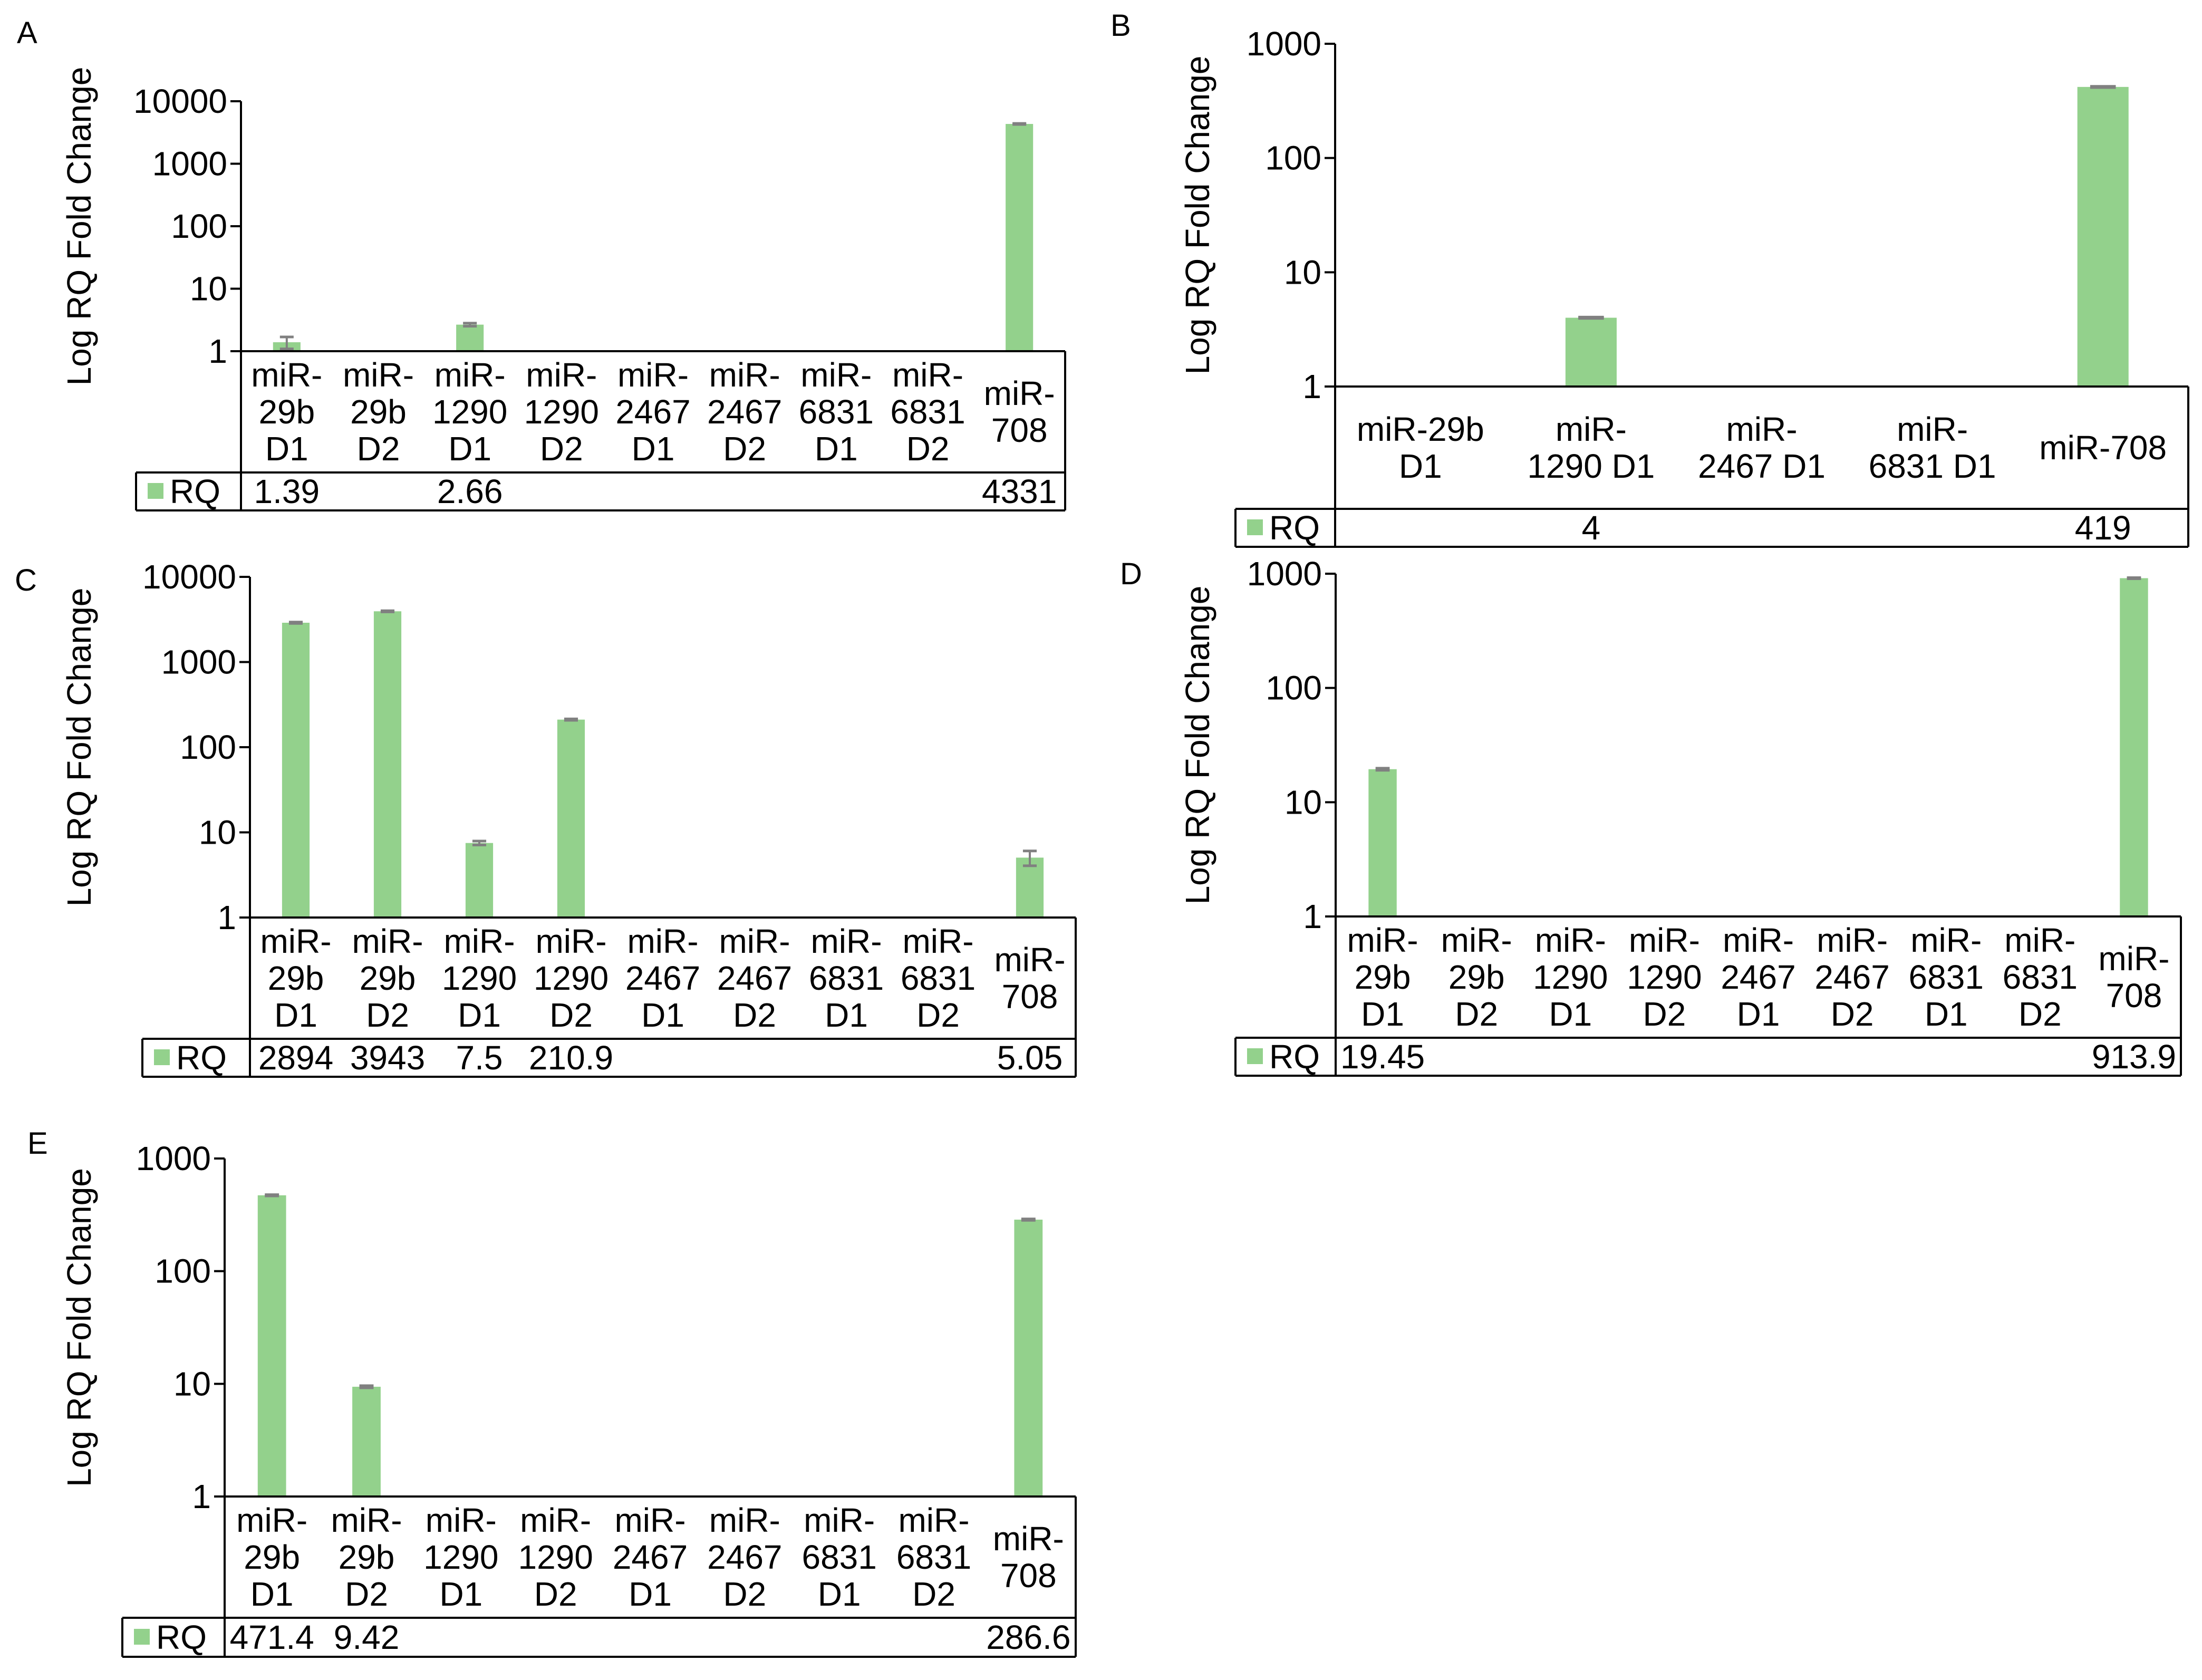 This screenshot has height=1680, width=2202. What do you see at coordinates (2134, 1057) in the screenshot?
I see `data-value-label: 913.9` at bounding box center [2134, 1057].